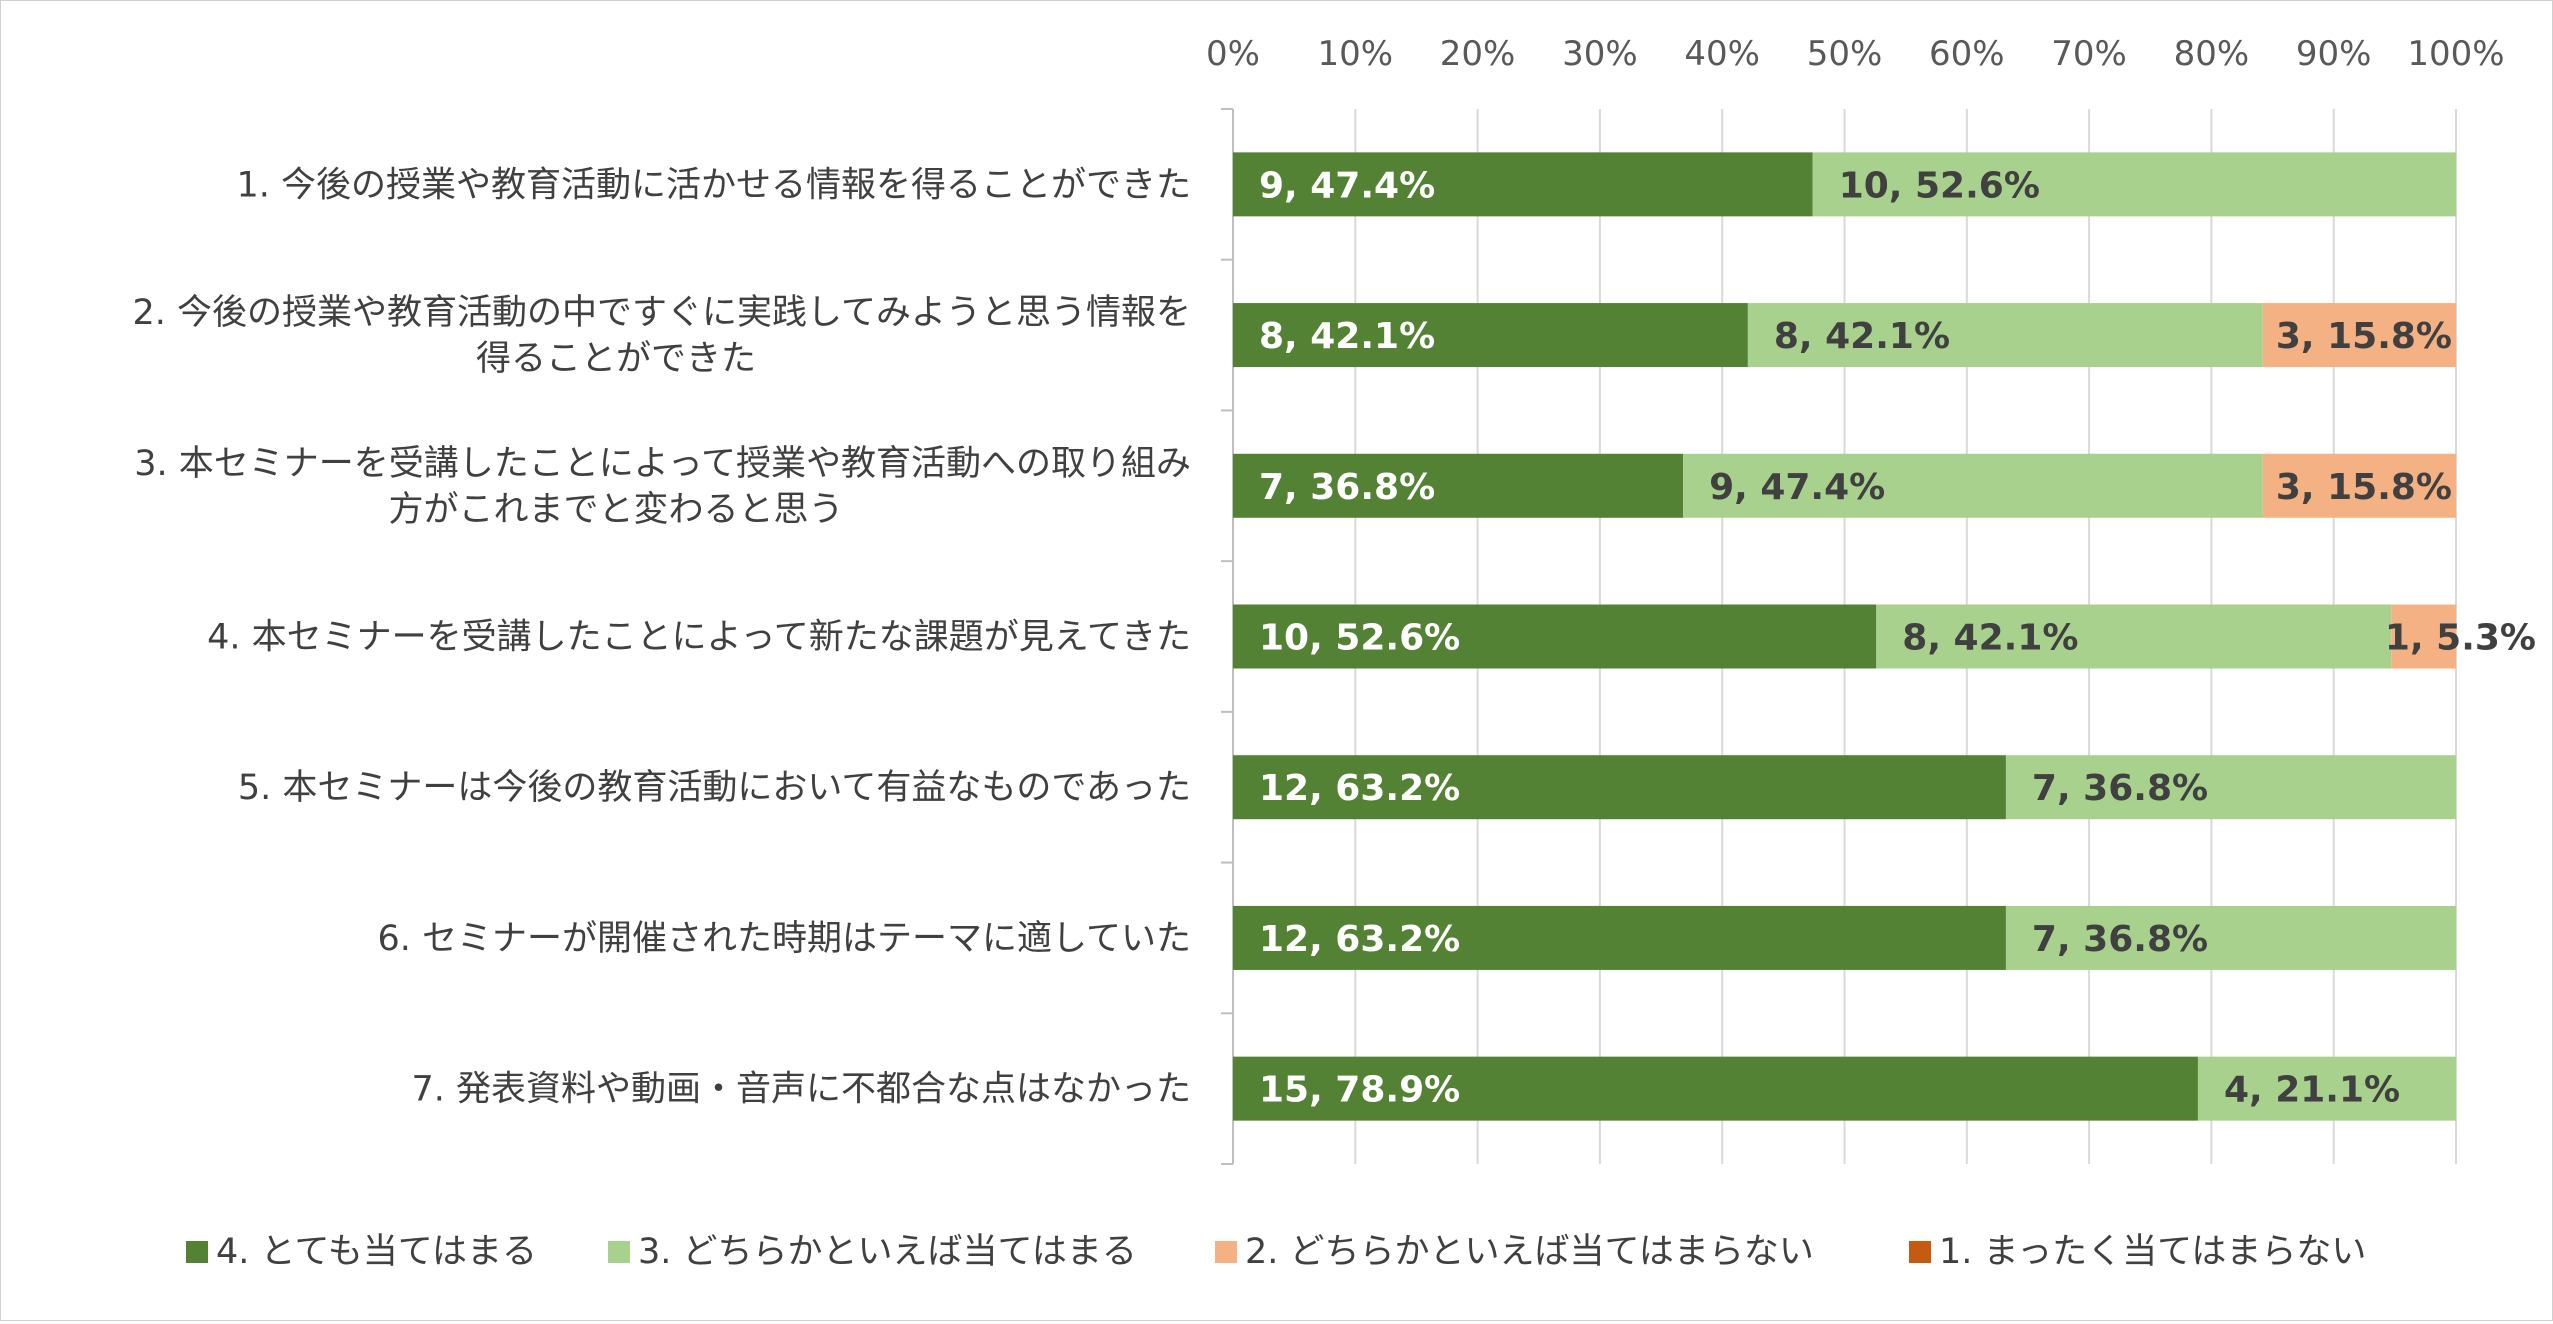  What do you see at coordinates (801, 1090) in the screenshot?
I see `category-label: 7. 発表資料や動画・音声に不都合な点はなかった` at bounding box center [801, 1090].